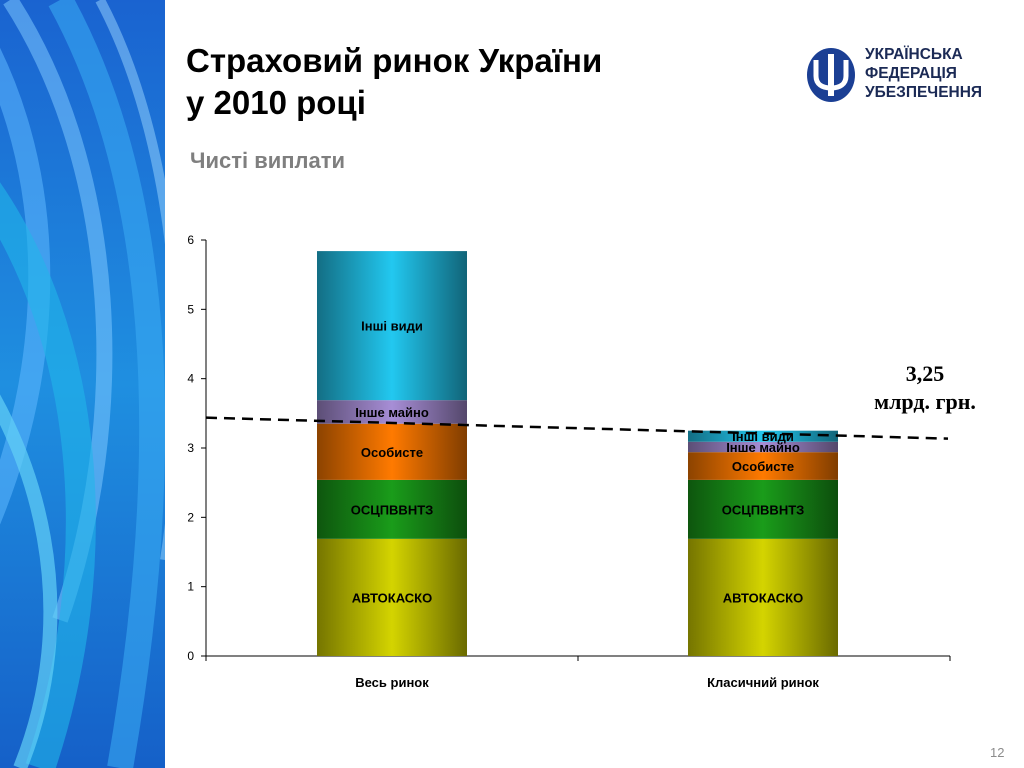  I want to click on x-category-label: Класичний ринок, so click(763, 682).